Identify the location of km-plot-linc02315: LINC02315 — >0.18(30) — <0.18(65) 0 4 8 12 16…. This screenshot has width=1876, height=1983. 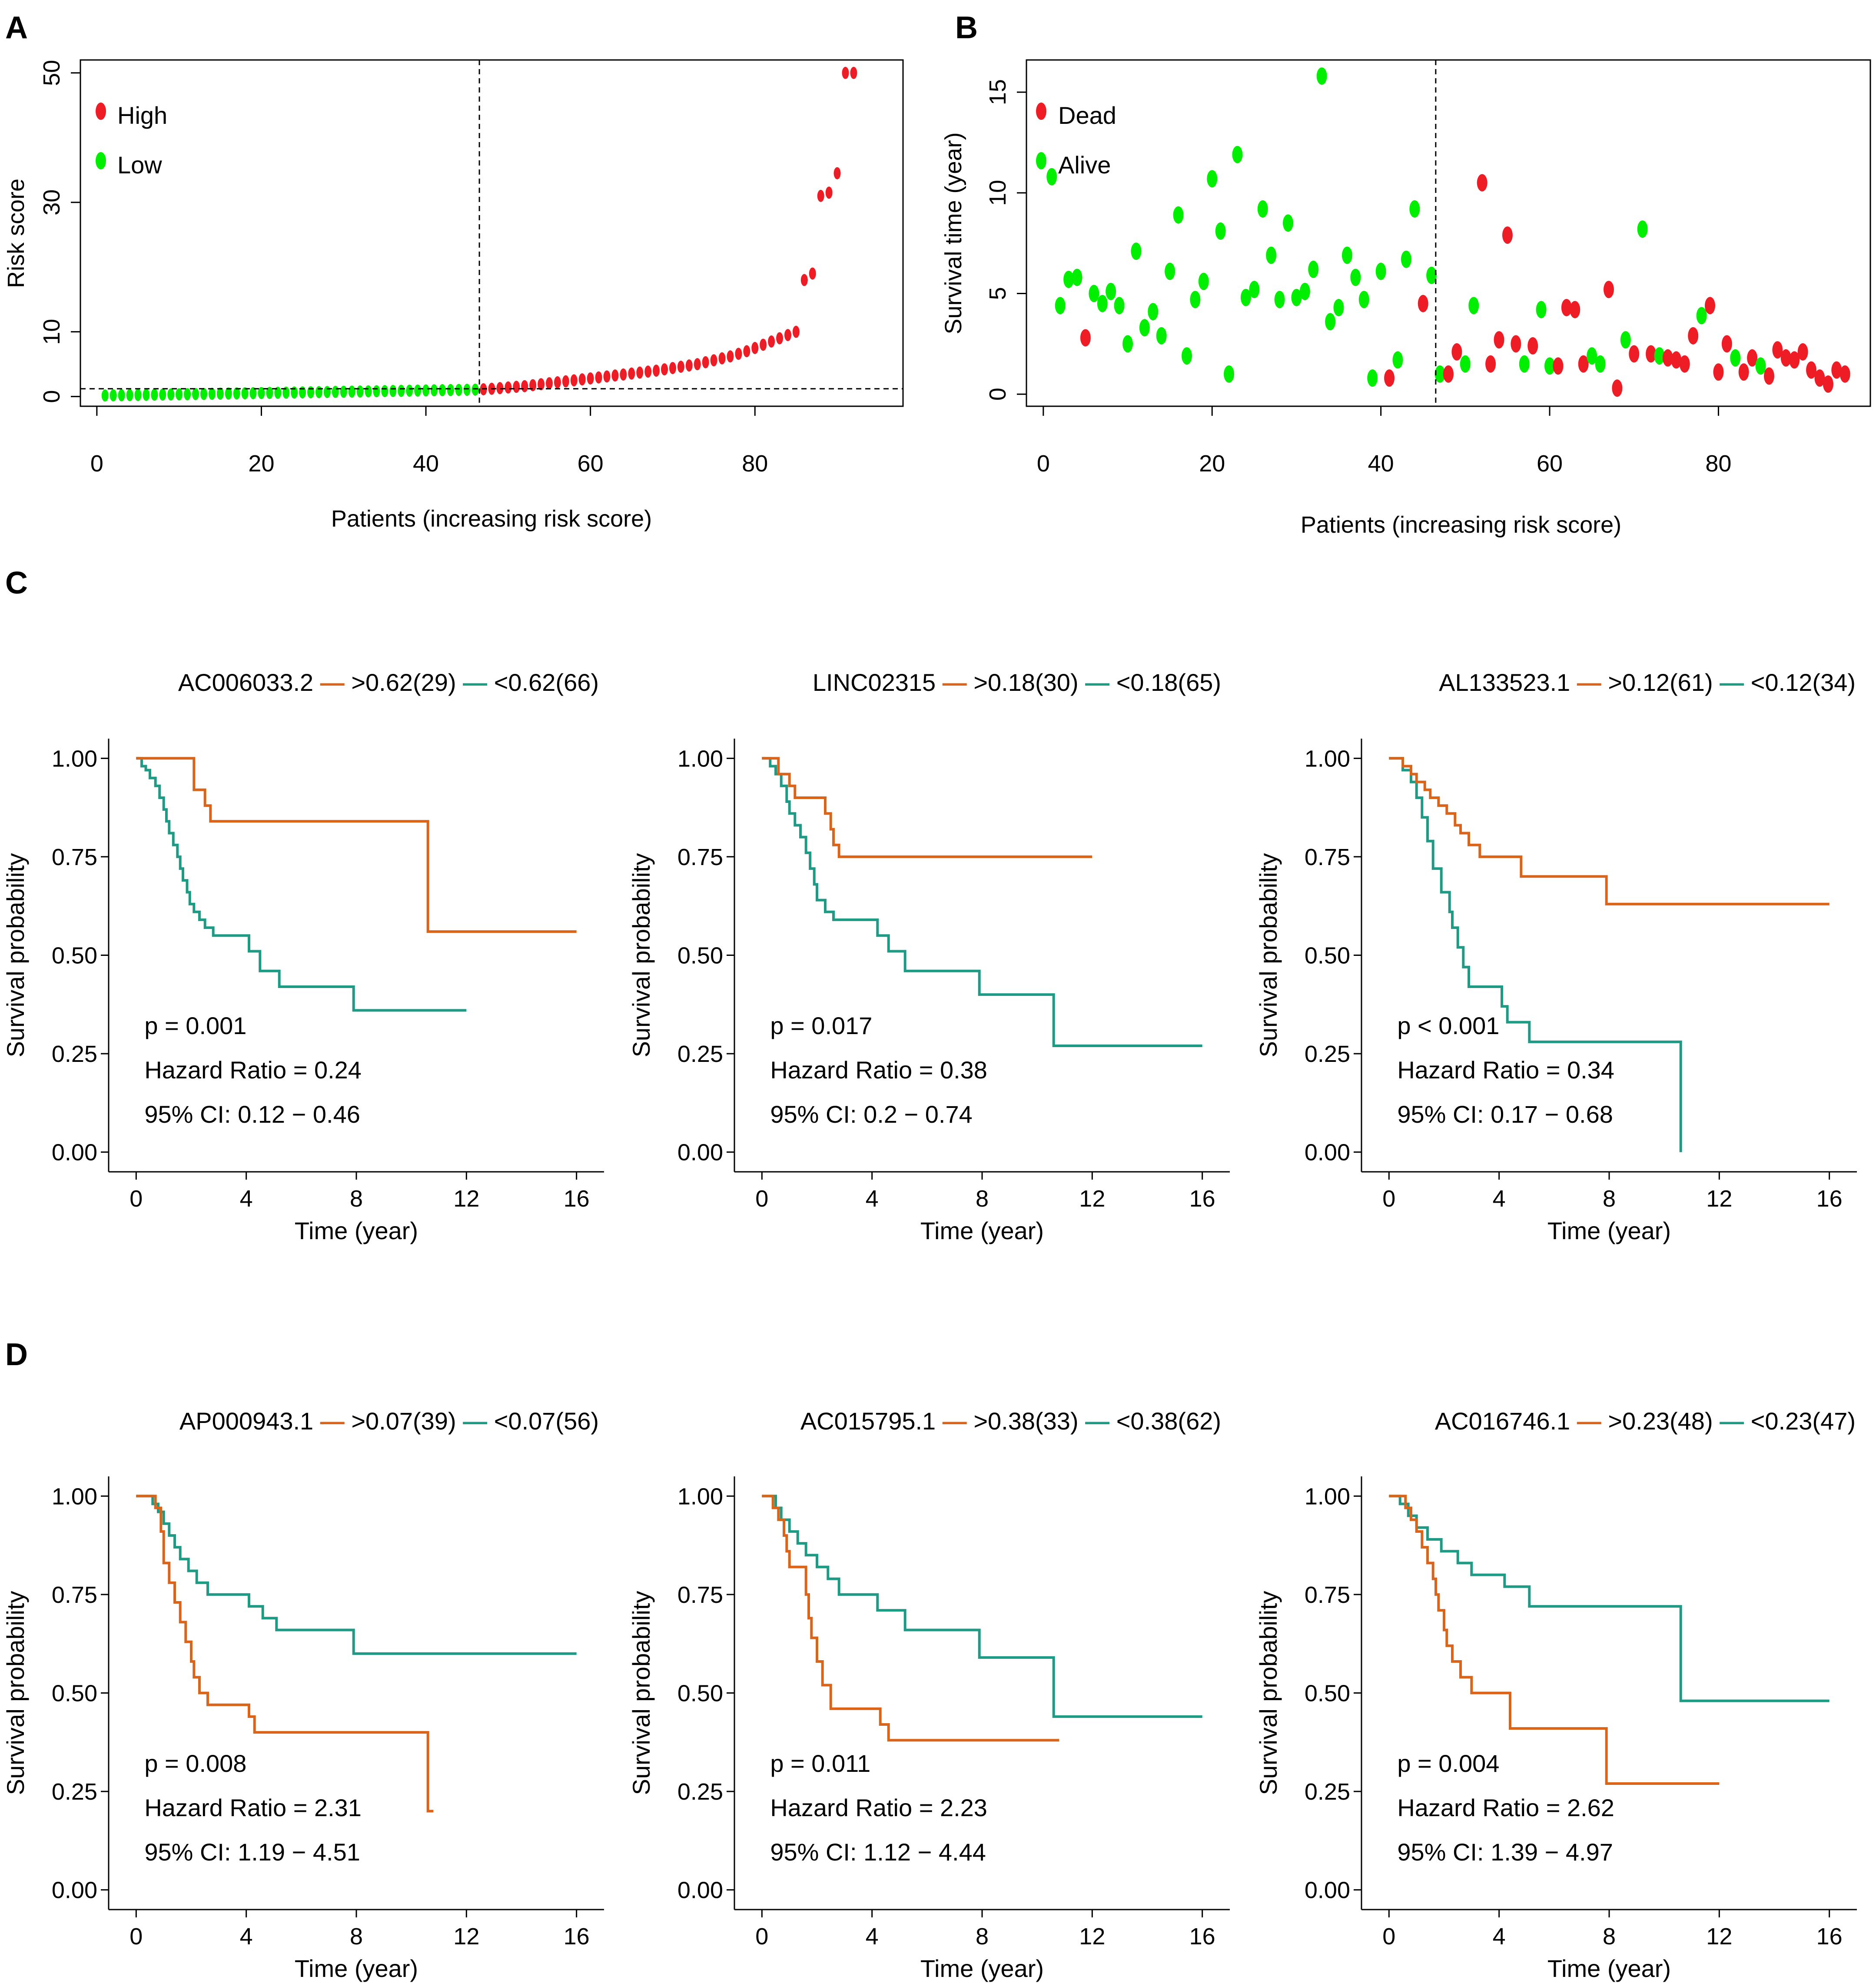
(929, 956).